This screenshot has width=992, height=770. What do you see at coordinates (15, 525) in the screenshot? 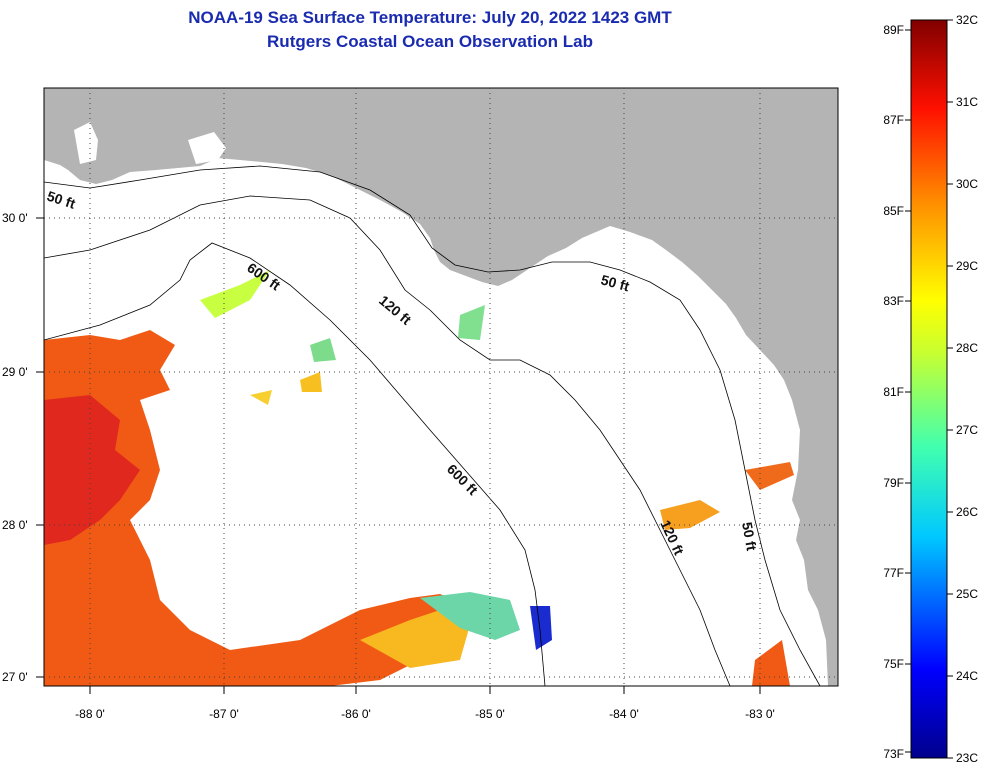
I see `lat-label-28: 28 0'` at bounding box center [15, 525].